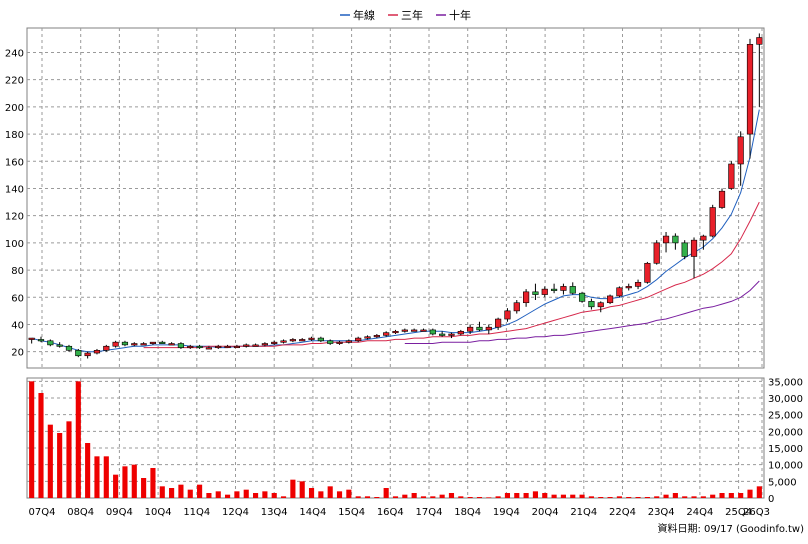  Describe the element at coordinates (583, 512) in the screenshot. I see `x-tick-label: 21Q4` at that location.